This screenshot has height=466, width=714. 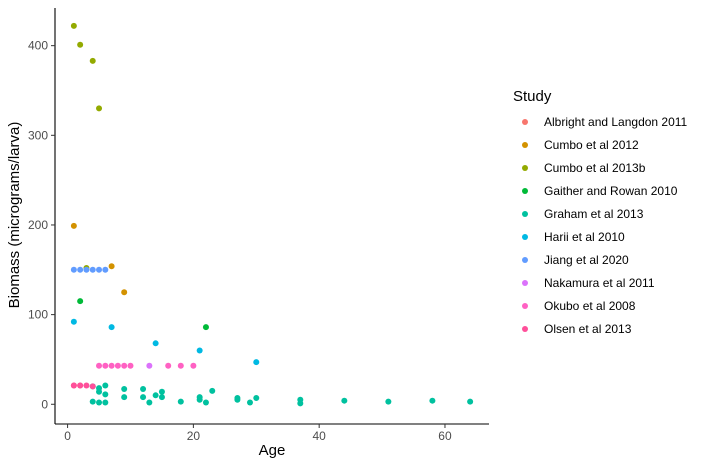 What do you see at coordinates (586, 260) in the screenshot?
I see `legend-label: Jiang et al 2020` at bounding box center [586, 260].